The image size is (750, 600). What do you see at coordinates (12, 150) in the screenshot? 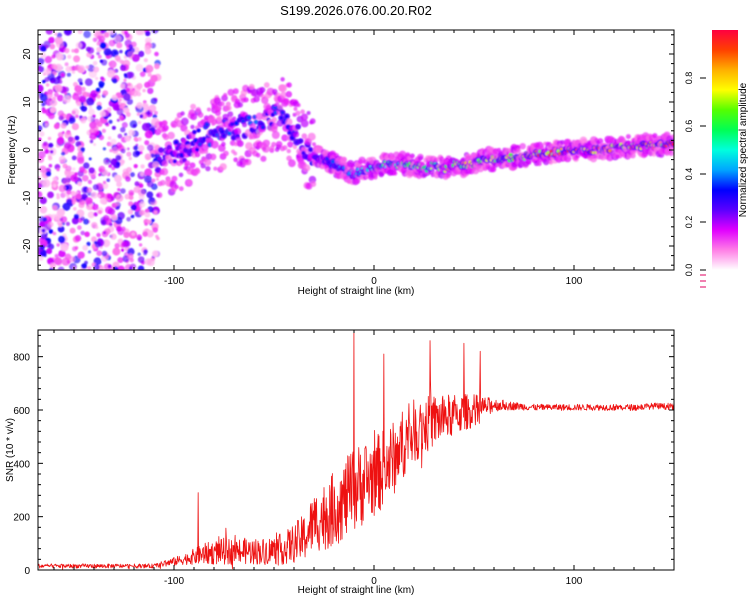
I see `spectrum-ylabel: Frequency (Hz)` at bounding box center [12, 150].